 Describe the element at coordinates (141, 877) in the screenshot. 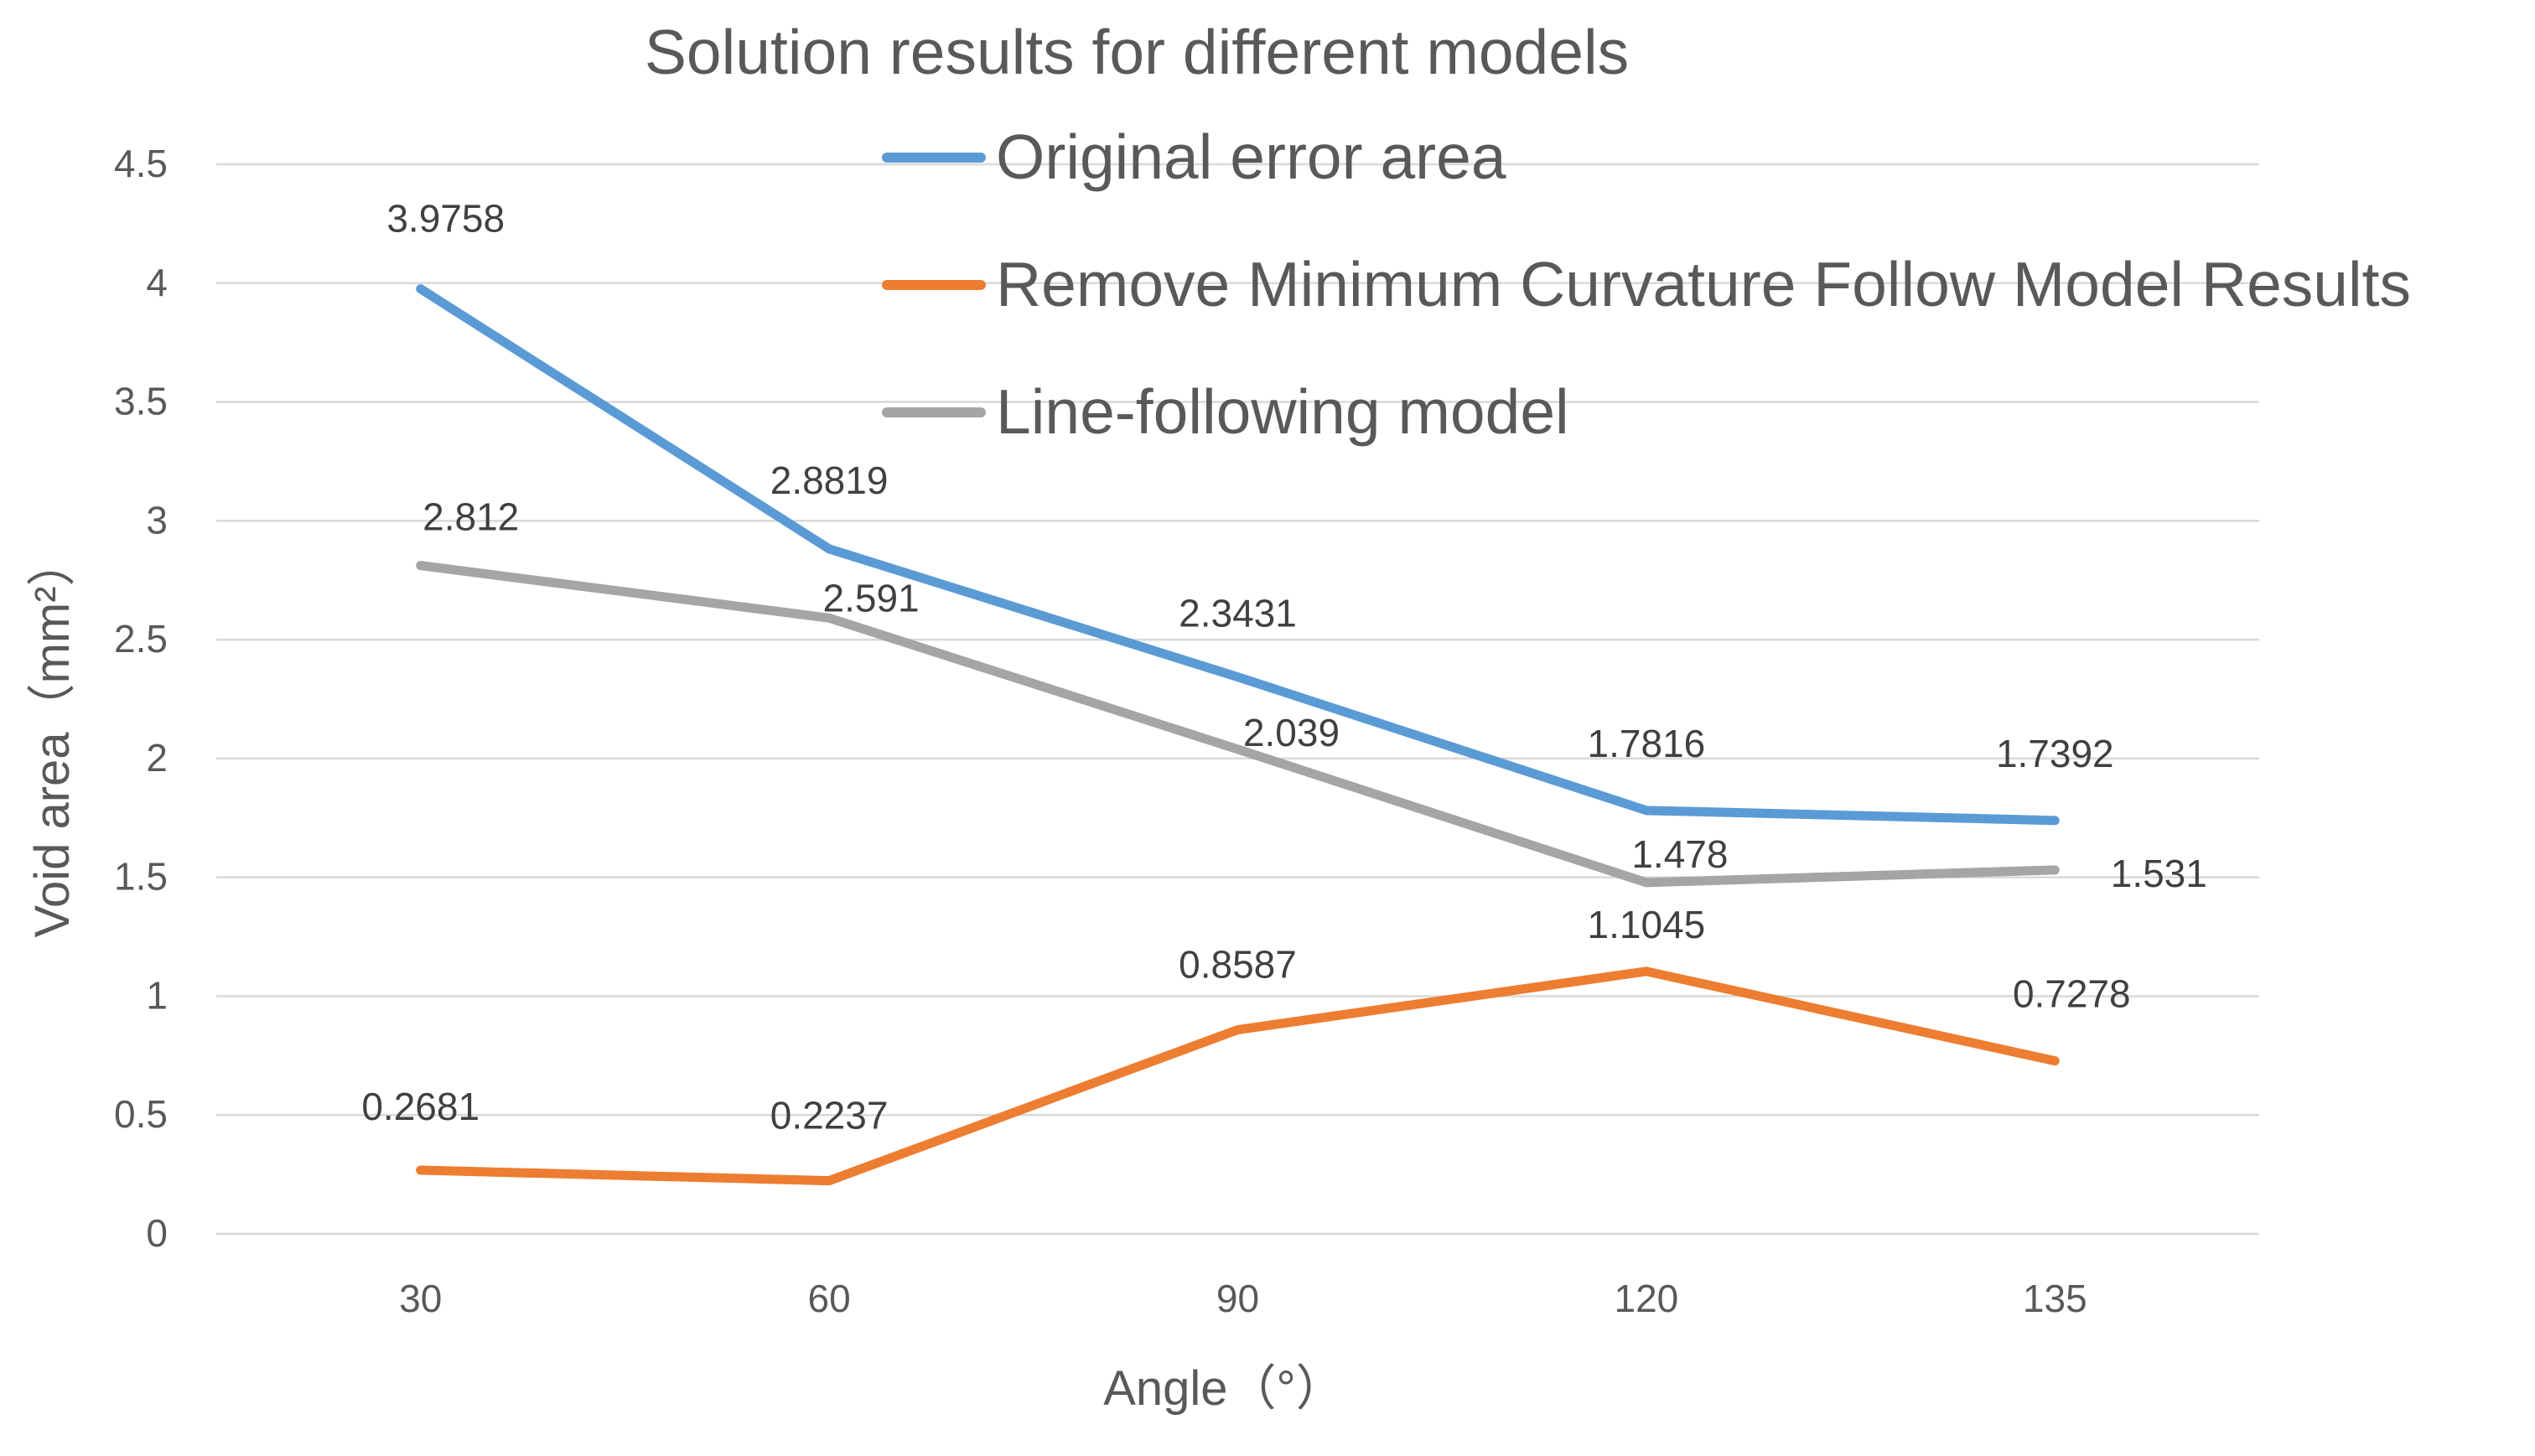

I see `y-tick-label: 1.5` at that location.